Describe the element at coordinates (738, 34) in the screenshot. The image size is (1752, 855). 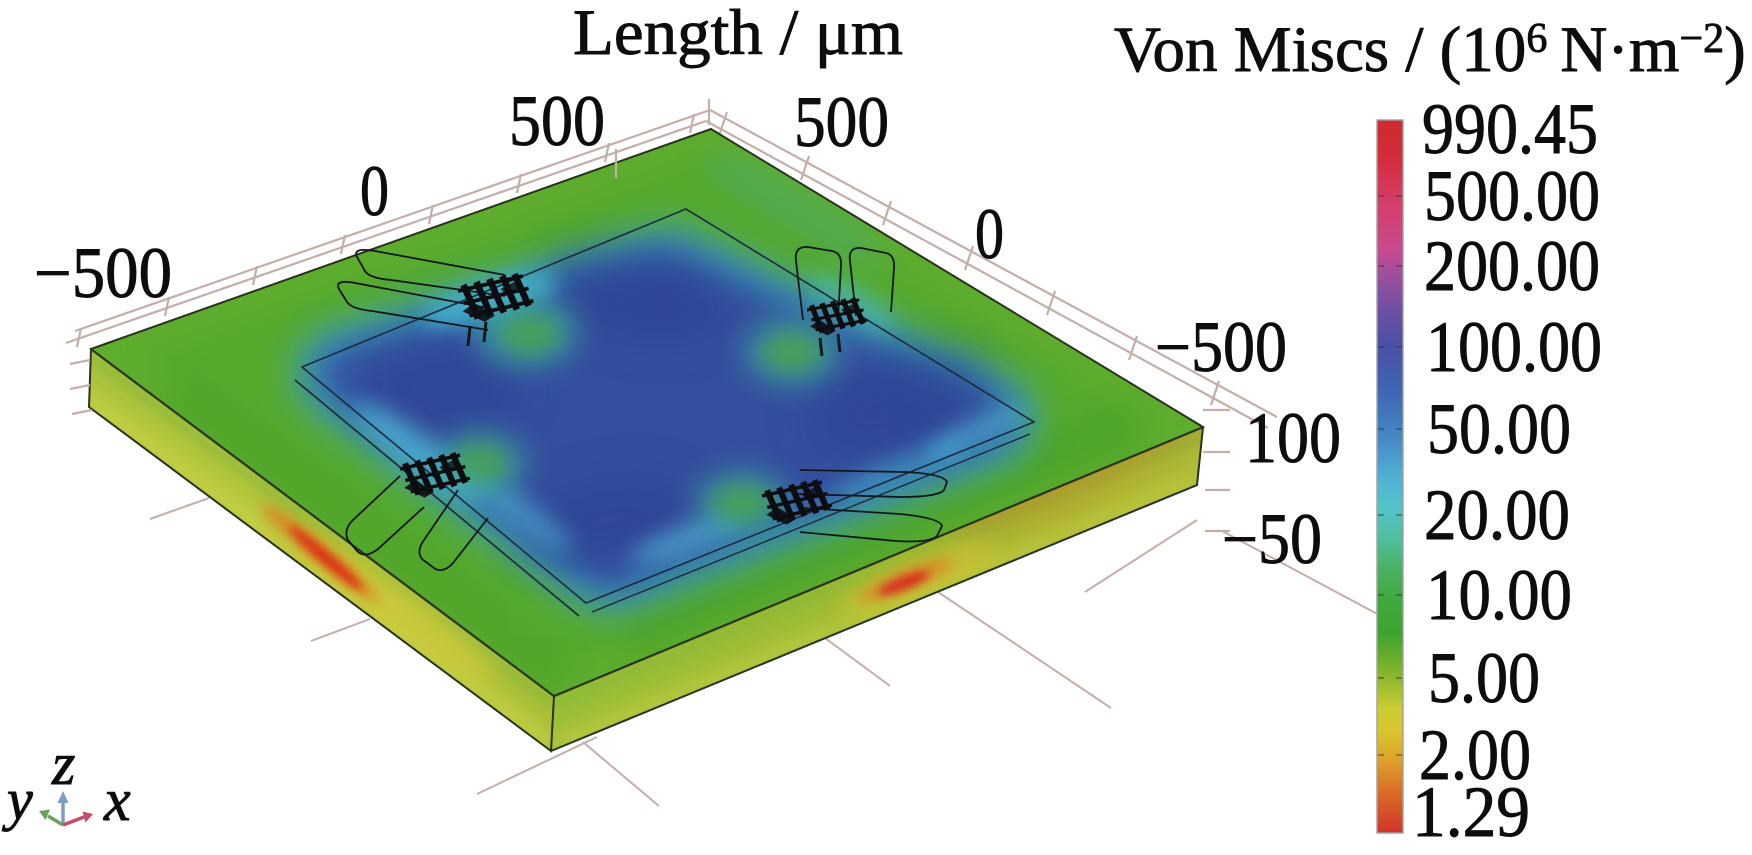
I see `svg-text: Length / μm` at that location.